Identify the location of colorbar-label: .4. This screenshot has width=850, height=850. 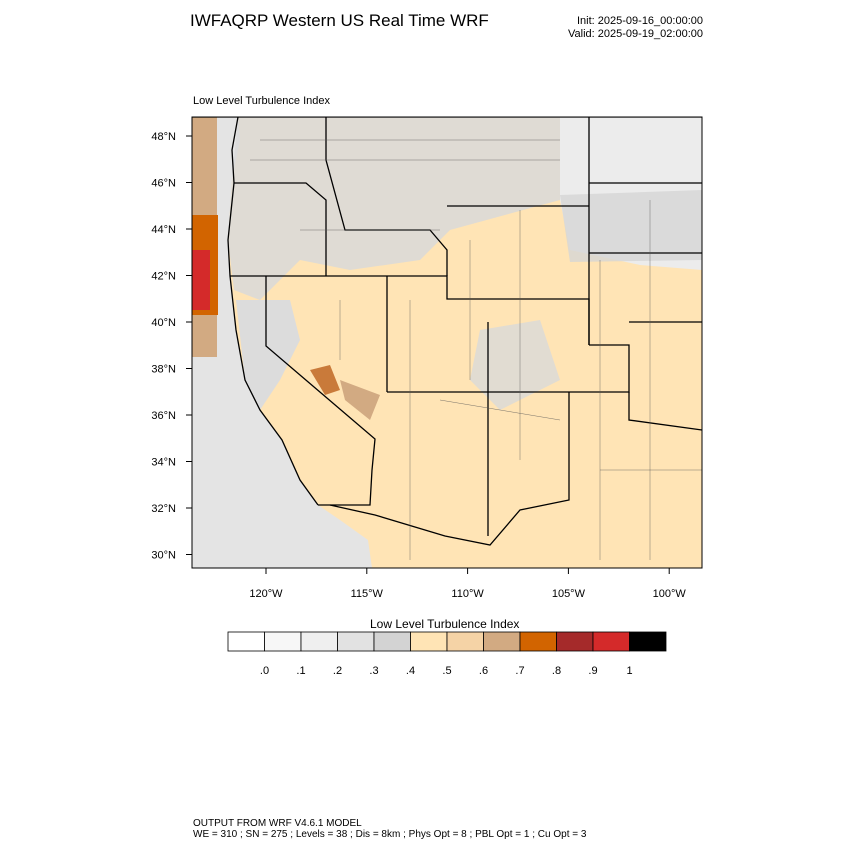
(410, 671).